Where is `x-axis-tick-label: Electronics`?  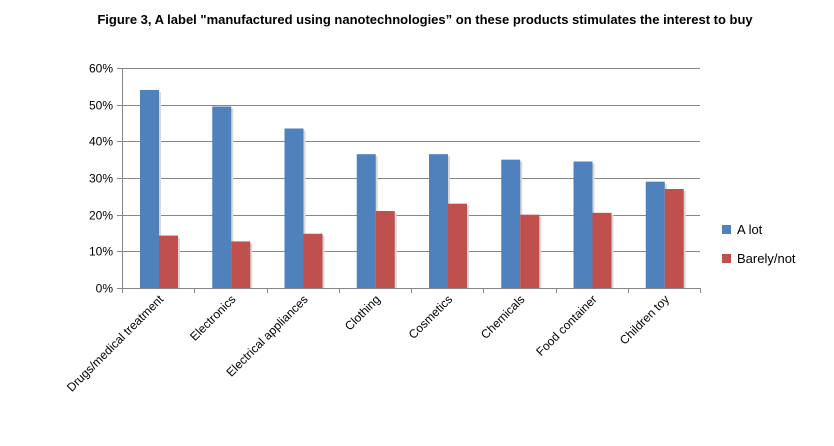 x-axis-tick-label: Electronics is located at coordinates (212, 317).